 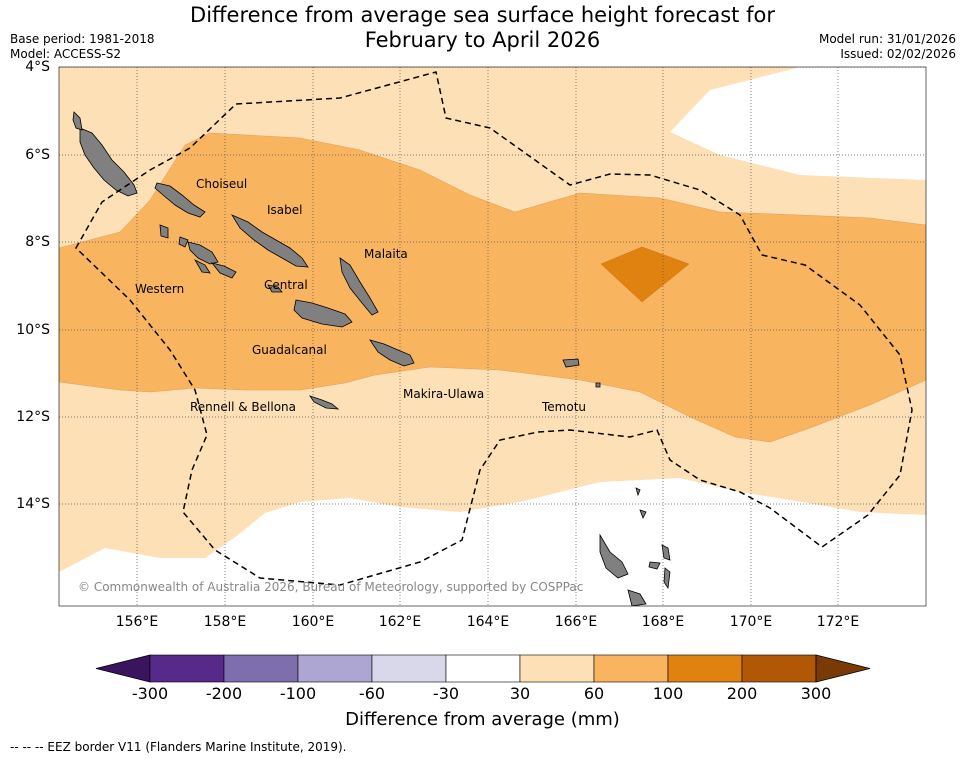 I want to click on island-nendo, so click(x=571, y=363).